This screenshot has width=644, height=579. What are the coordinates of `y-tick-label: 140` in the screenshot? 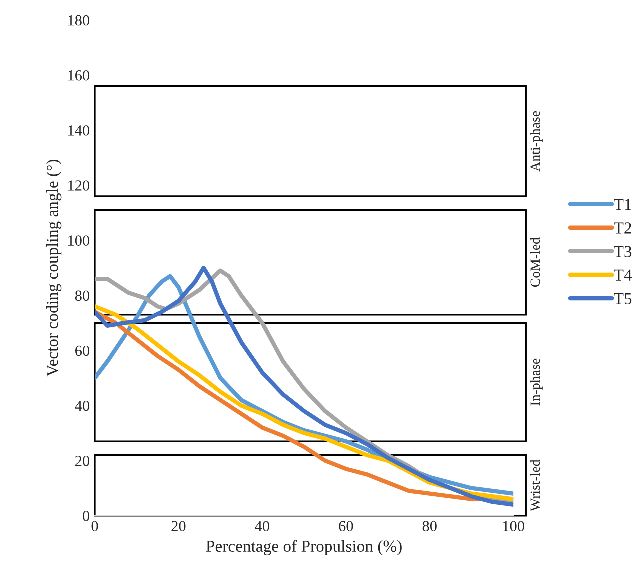 It's located at (79, 131).